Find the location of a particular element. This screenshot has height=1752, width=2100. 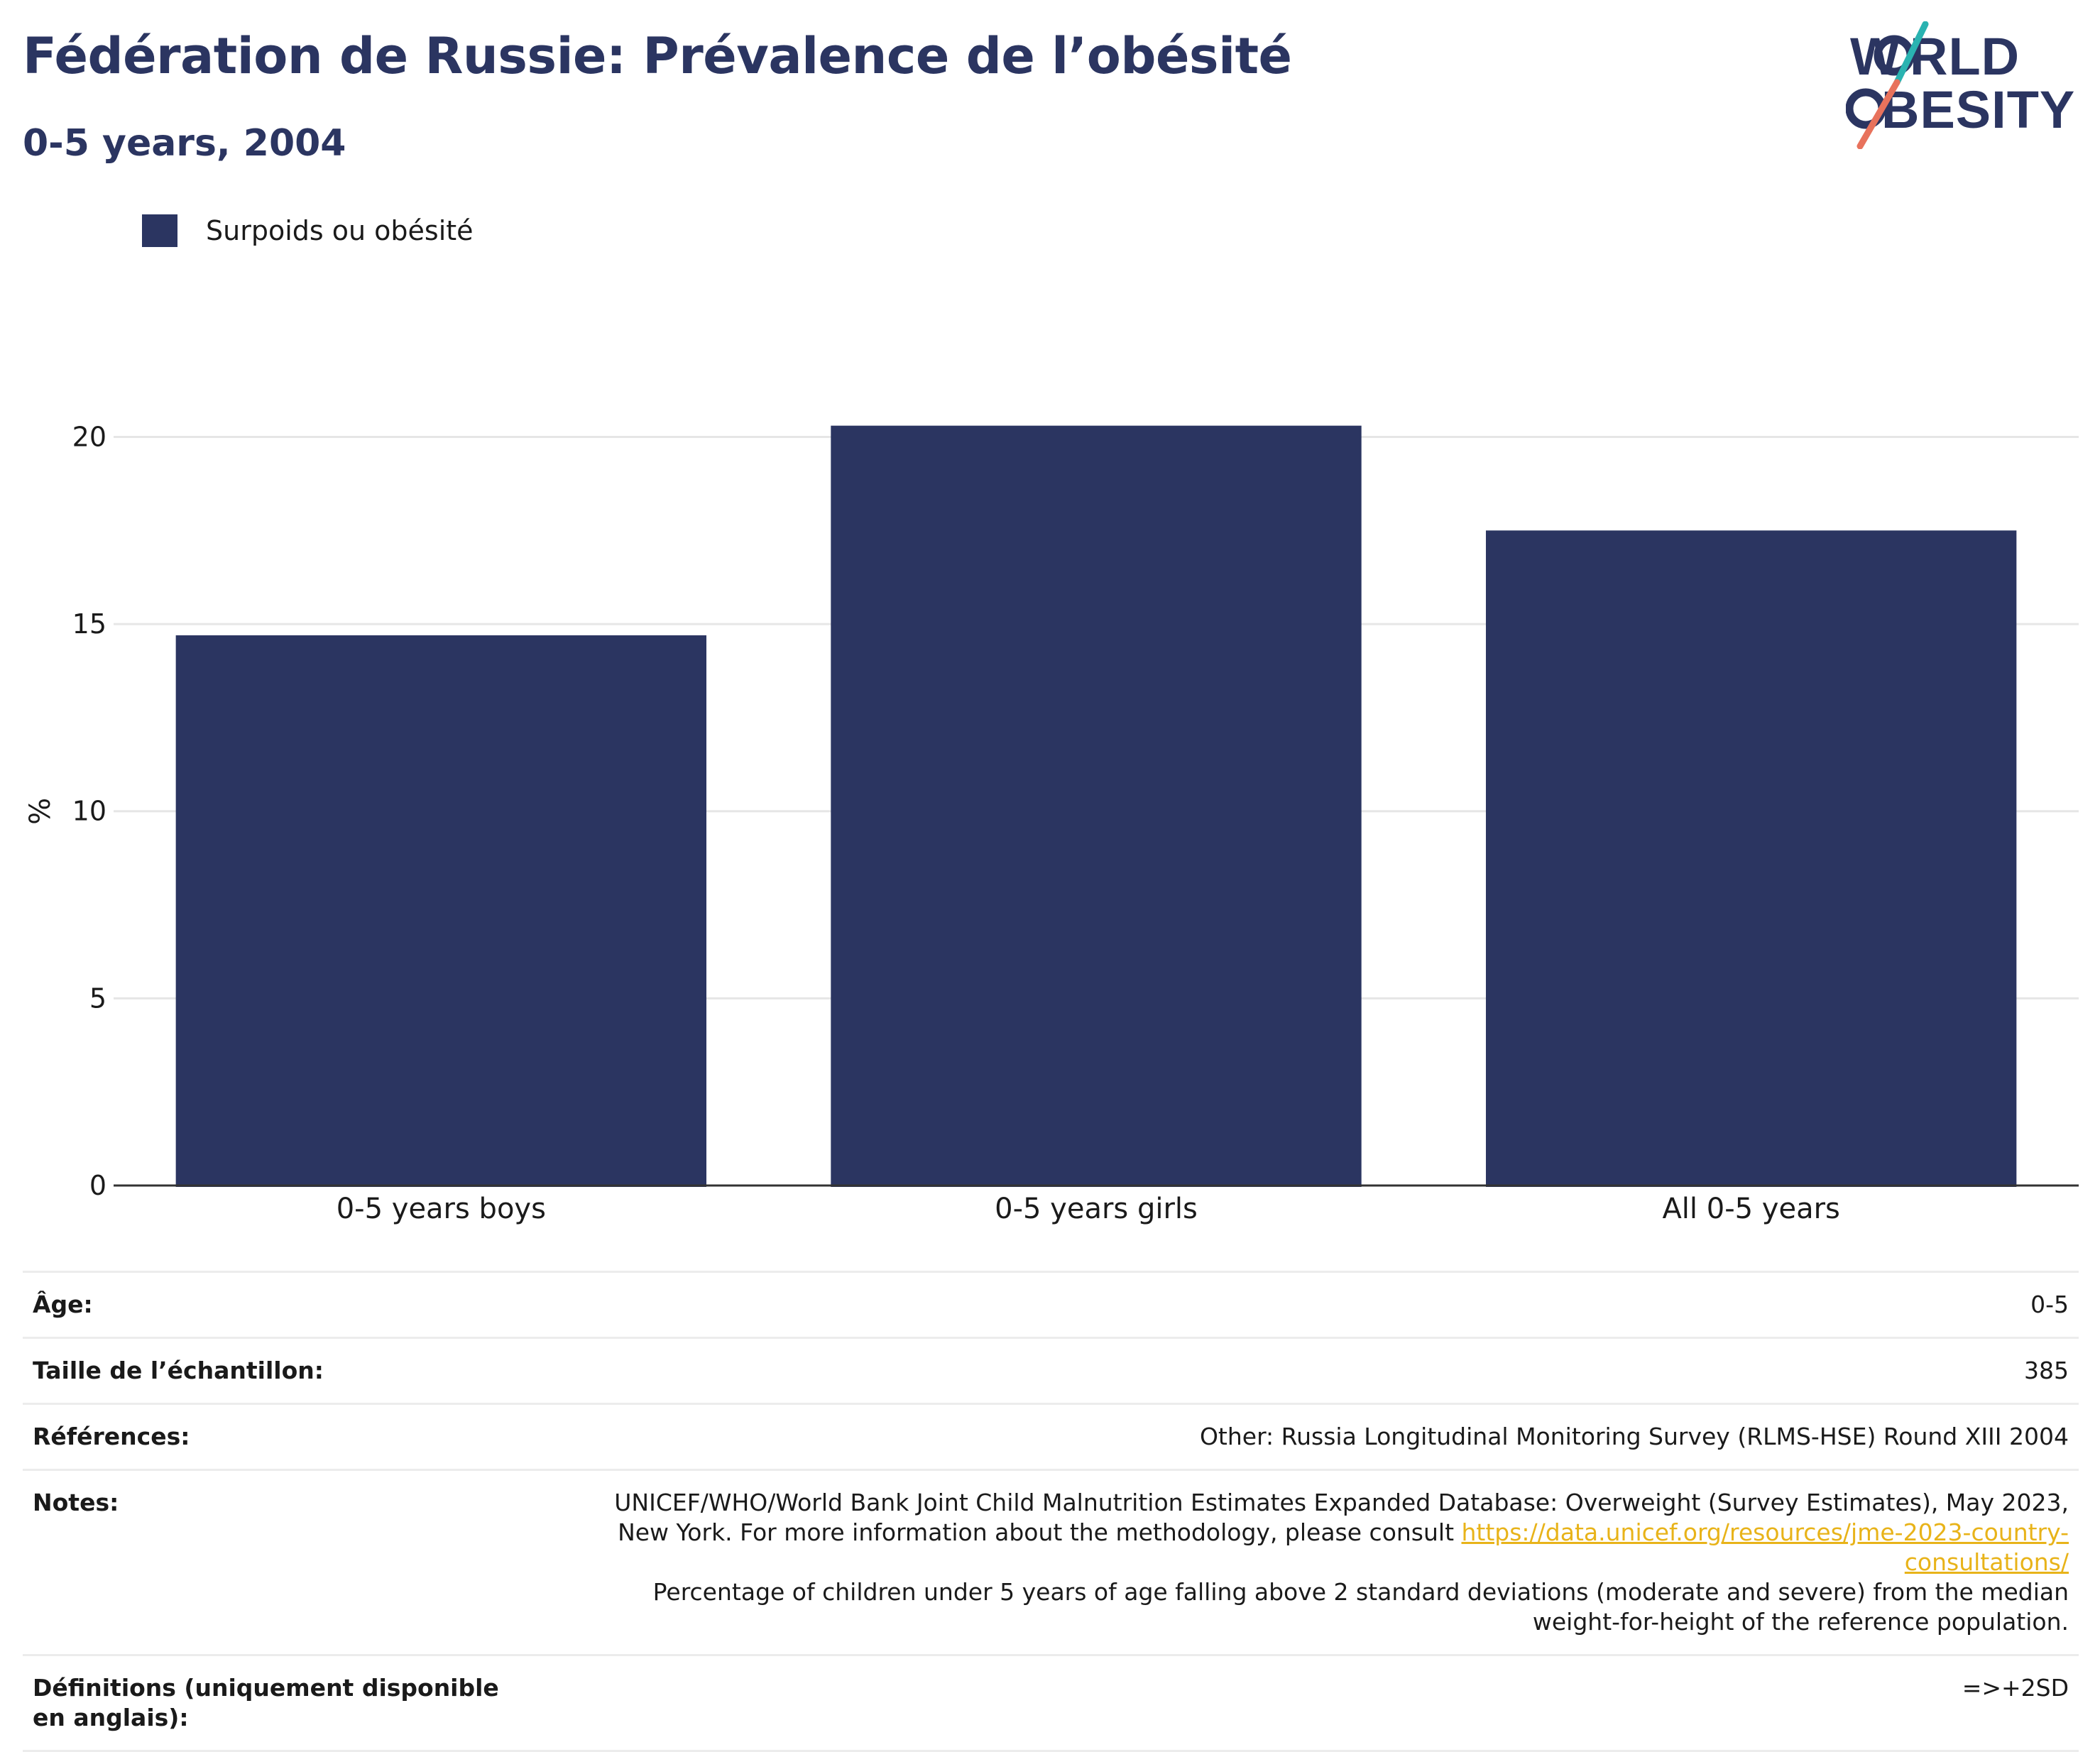

sample-value: 385 is located at coordinates (2046, 1371).